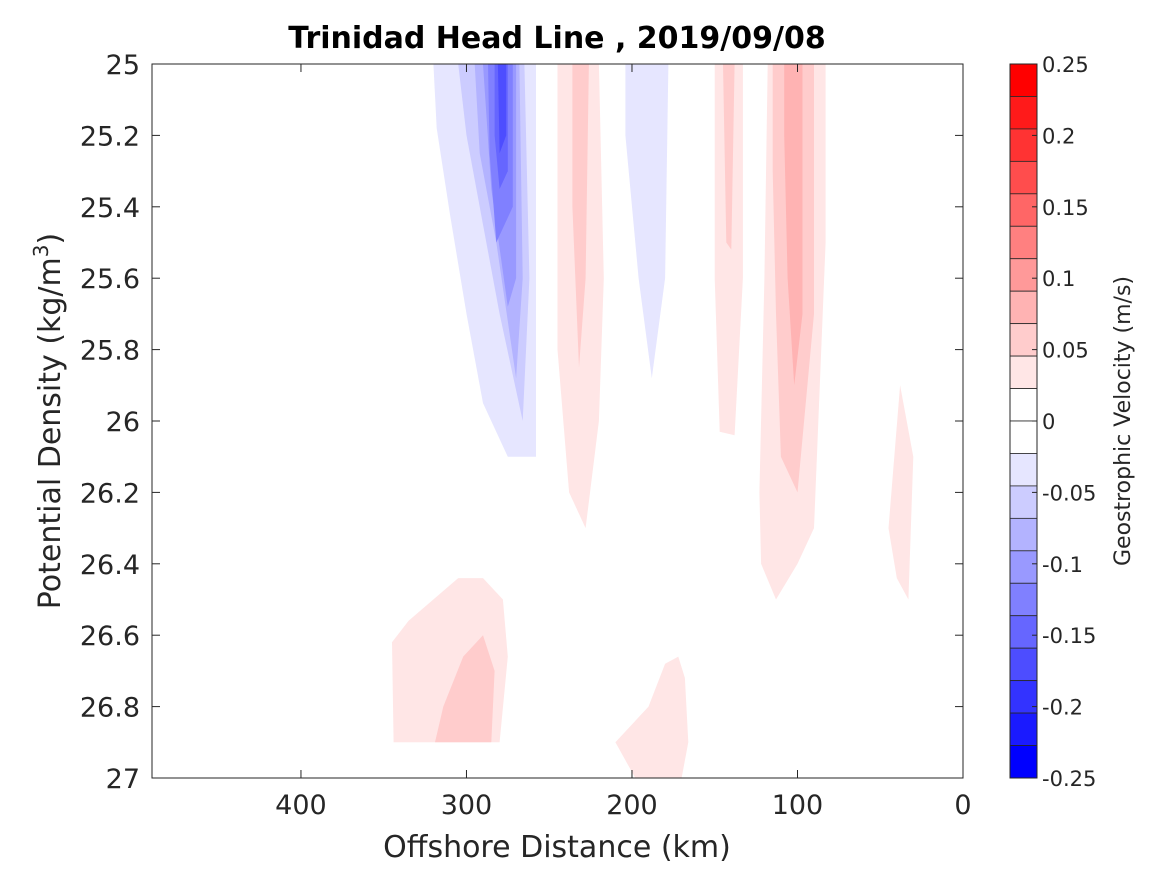 The height and width of the screenshot is (875, 1167). I want to click on colorbar-tick-label: -0.05, so click(1069, 493).